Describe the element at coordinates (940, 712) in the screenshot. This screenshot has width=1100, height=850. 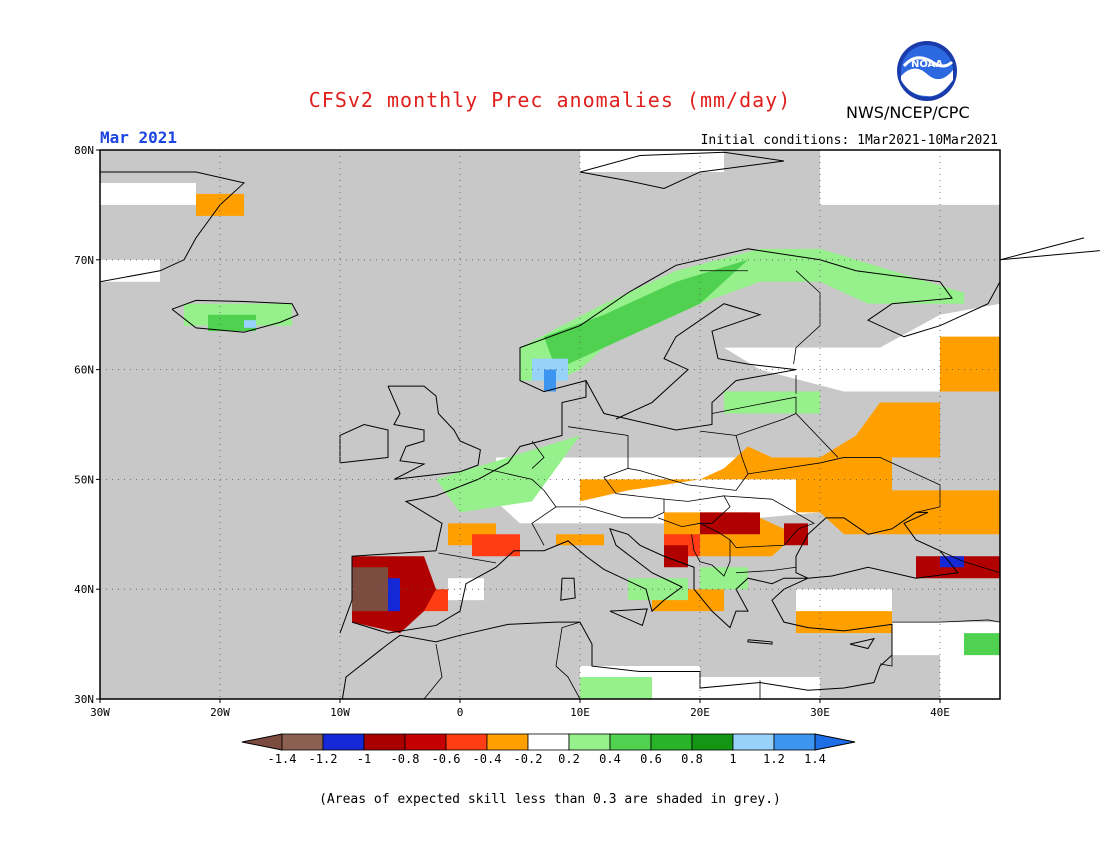
I see `lon-label: 40E` at that location.